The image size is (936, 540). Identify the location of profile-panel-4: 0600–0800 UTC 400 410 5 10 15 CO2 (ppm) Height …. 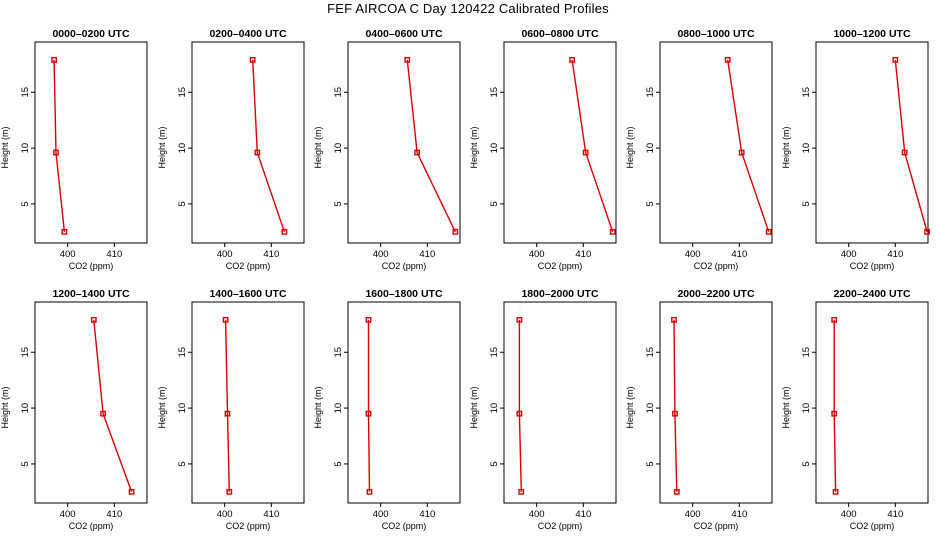
(543, 149).